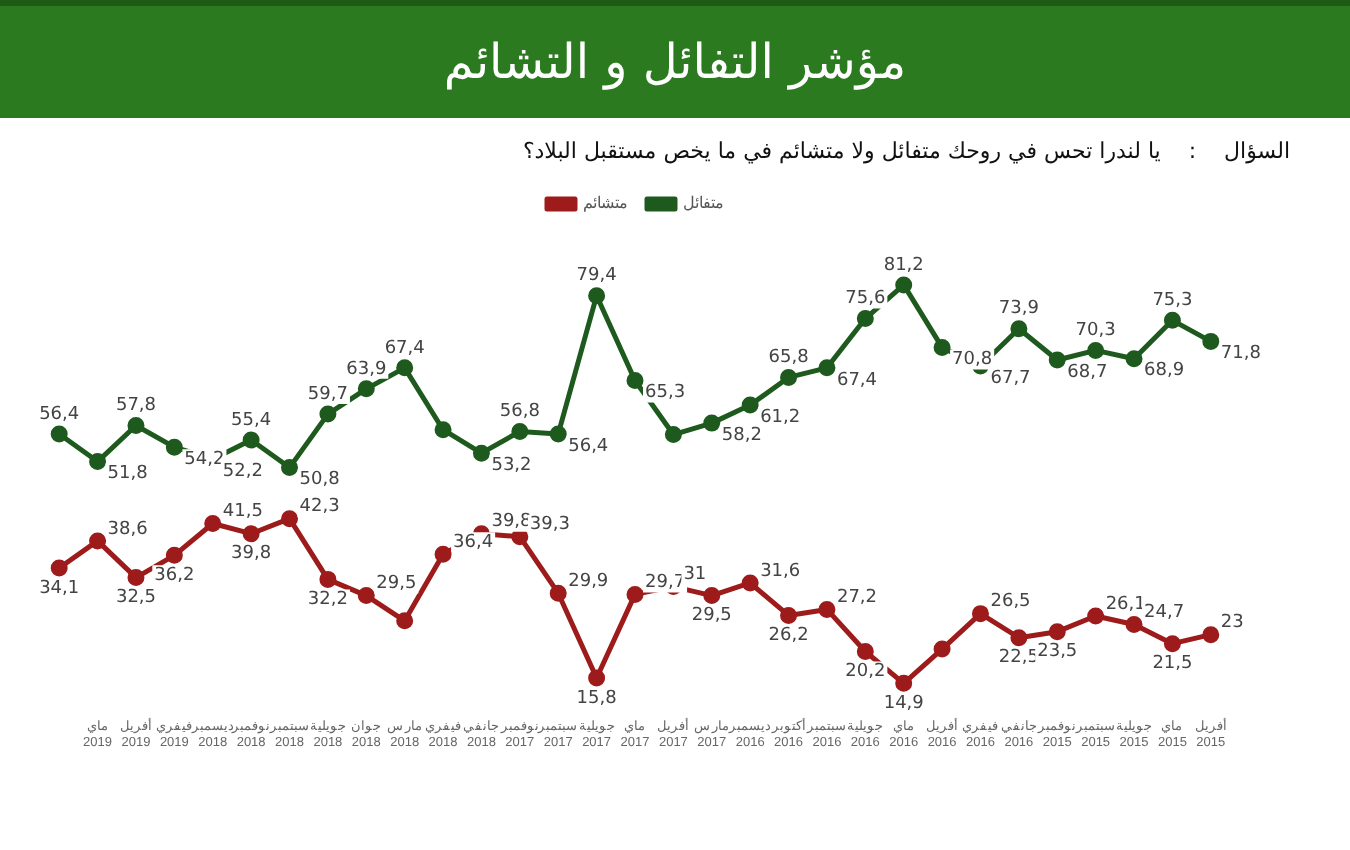 The width and height of the screenshot is (1350, 850). What do you see at coordinates (366, 369) in the screenshot?
I see `data-label: 63,9` at bounding box center [366, 369].